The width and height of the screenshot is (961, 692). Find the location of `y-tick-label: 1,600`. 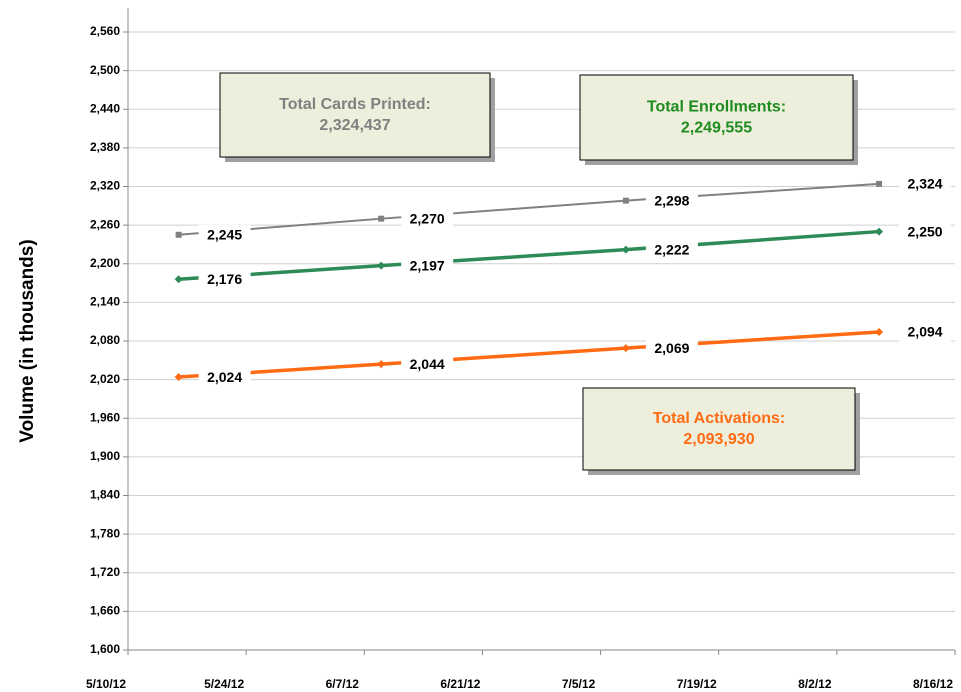

y-tick-label: 1,600 is located at coordinates (105, 649).